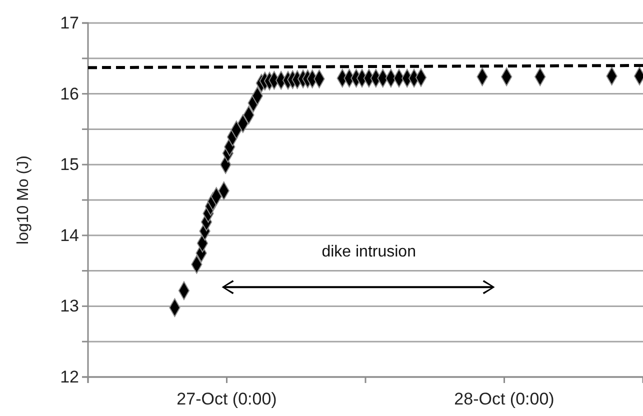 The width and height of the screenshot is (643, 416). What do you see at coordinates (504, 399) in the screenshot?
I see `x-tick-label: 28-Oct (0:00)` at bounding box center [504, 399].